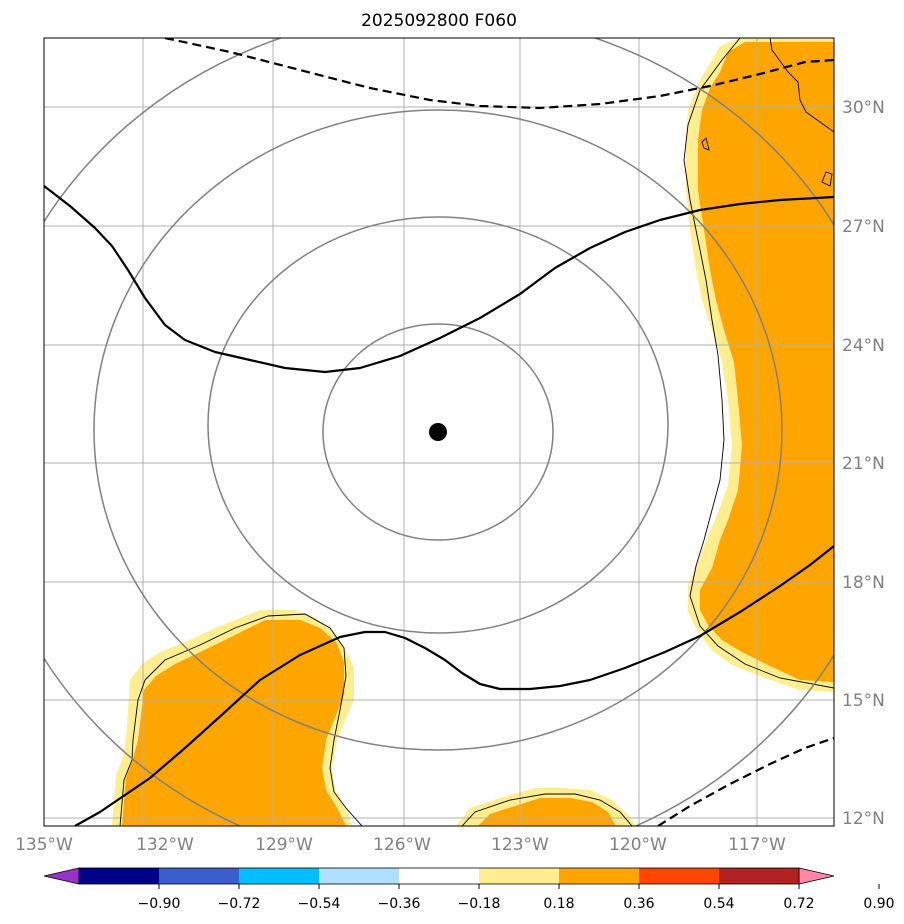 The image size is (904, 924). Describe the element at coordinates (757, 845) in the screenshot. I see `lon-label: 117°W` at that location.